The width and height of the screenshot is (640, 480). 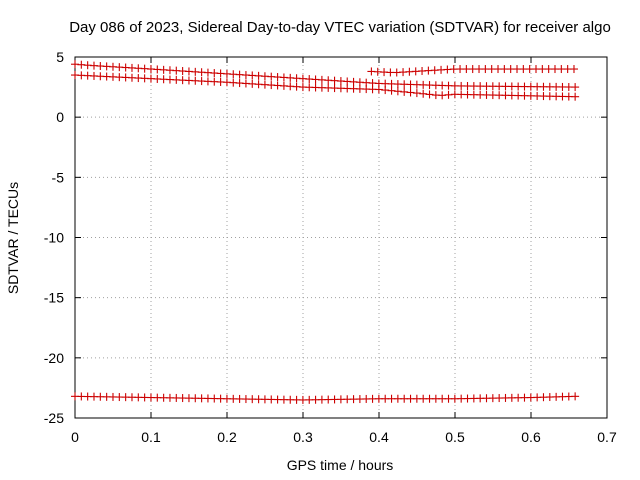 What do you see at coordinates (340, 465) in the screenshot?
I see `x-axis-label: GPS time / hours` at bounding box center [340, 465].